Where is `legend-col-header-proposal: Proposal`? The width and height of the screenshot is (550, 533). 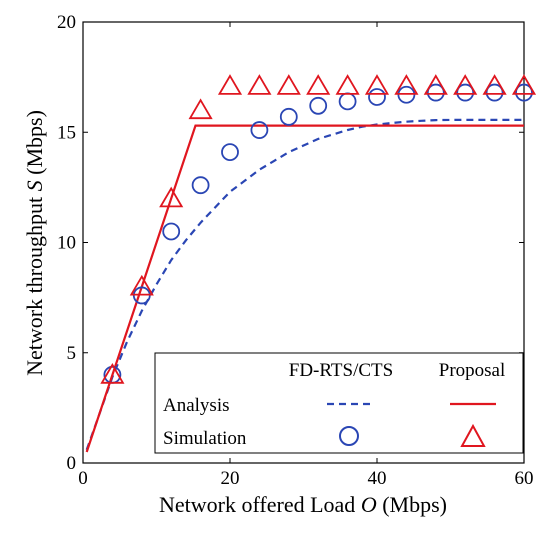
legend-col-header-proposal: Proposal is located at coordinates (472, 370).